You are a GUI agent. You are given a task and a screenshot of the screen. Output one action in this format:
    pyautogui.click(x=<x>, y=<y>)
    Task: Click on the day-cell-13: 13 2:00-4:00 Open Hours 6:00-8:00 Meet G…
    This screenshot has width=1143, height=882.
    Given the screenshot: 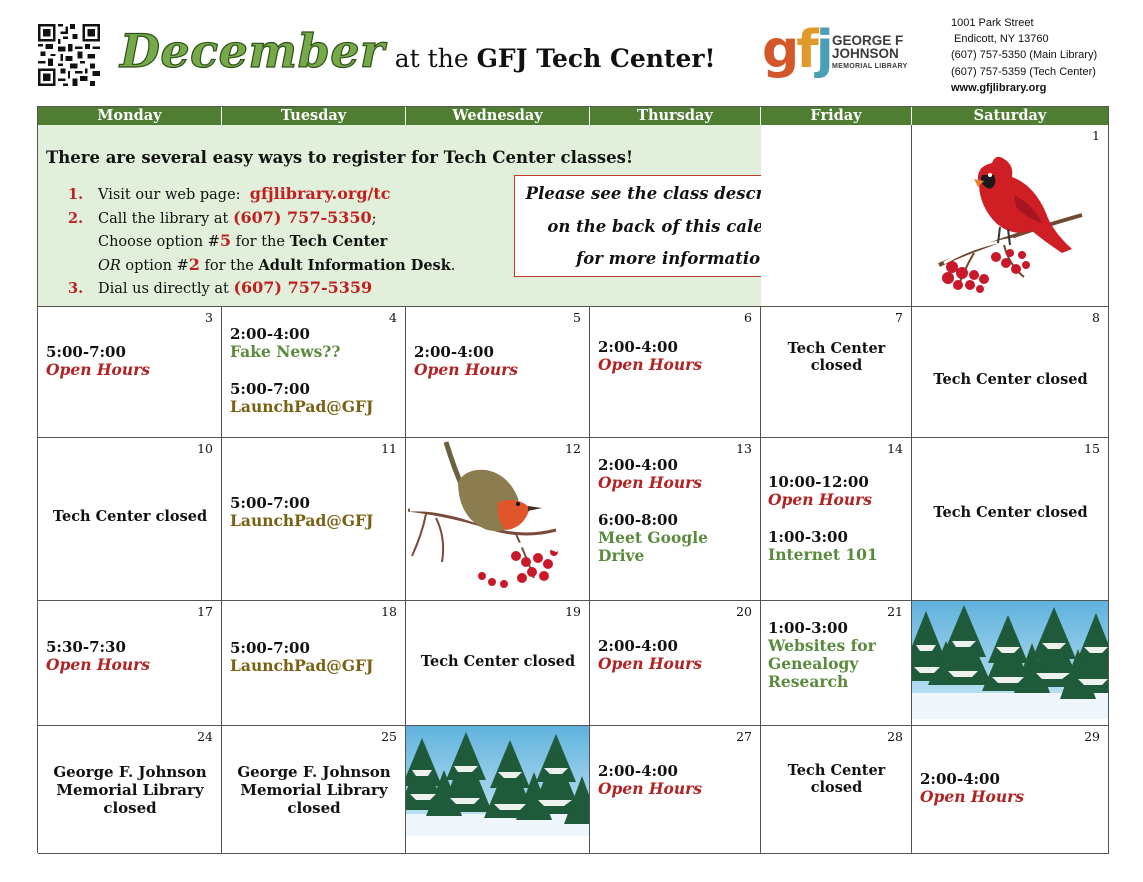 What is the action you would take?
    pyautogui.click(x=675, y=519)
    